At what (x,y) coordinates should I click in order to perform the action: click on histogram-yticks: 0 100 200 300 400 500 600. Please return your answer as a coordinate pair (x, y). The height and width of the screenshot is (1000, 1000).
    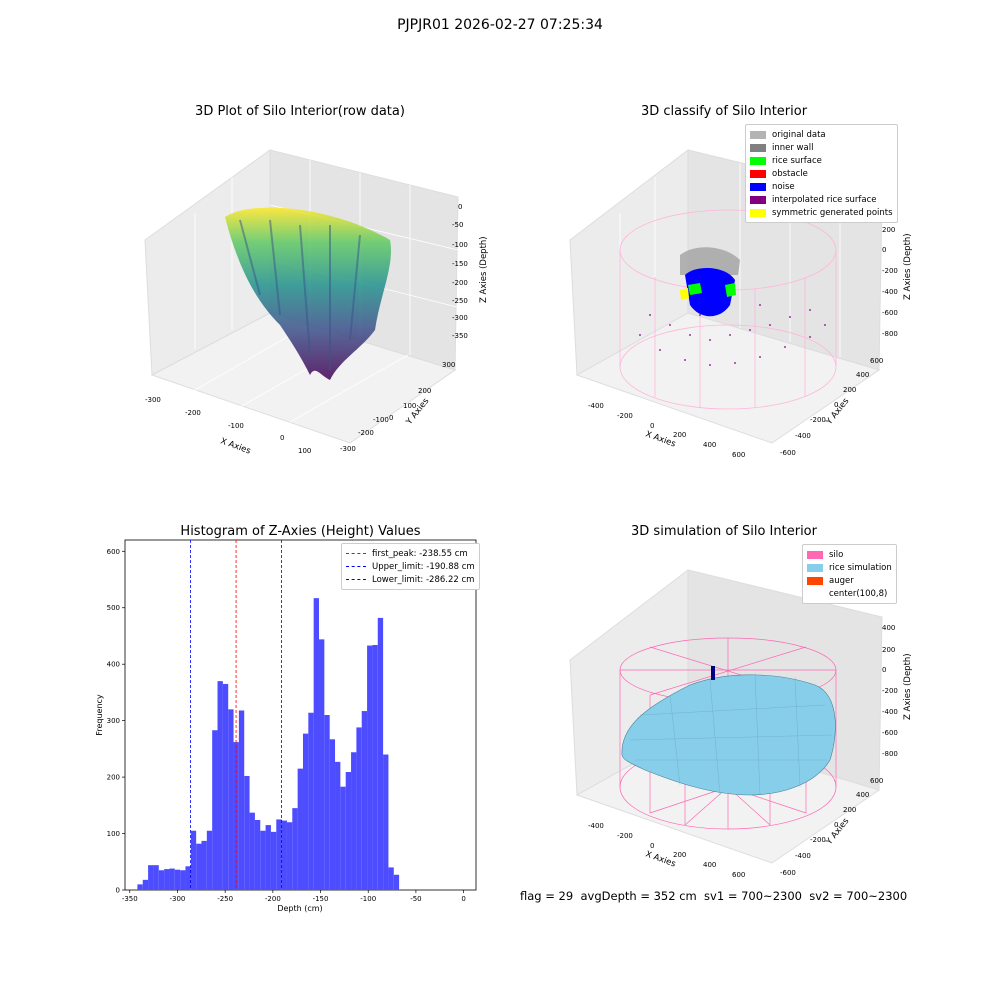
    Looking at the image, I should click on (116, 721).